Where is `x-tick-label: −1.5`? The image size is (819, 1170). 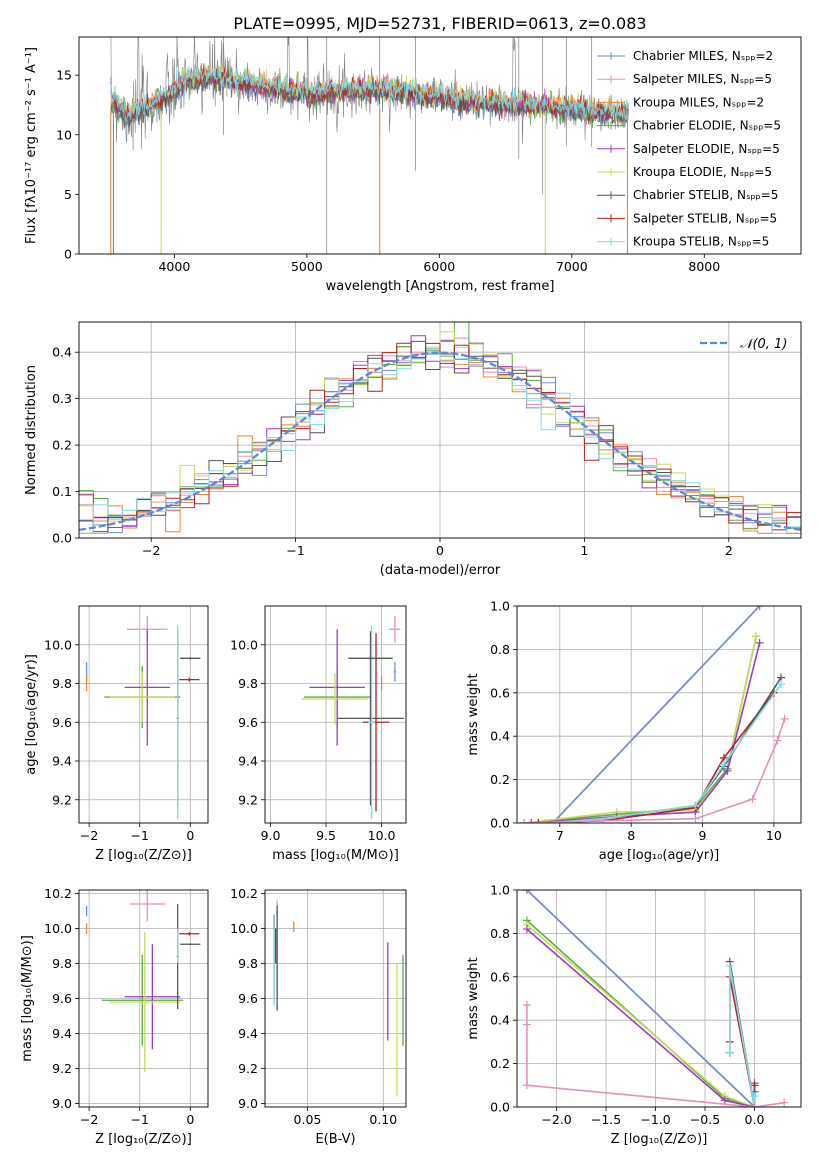
x-tick-label: −1.5 is located at coordinates (606, 1119).